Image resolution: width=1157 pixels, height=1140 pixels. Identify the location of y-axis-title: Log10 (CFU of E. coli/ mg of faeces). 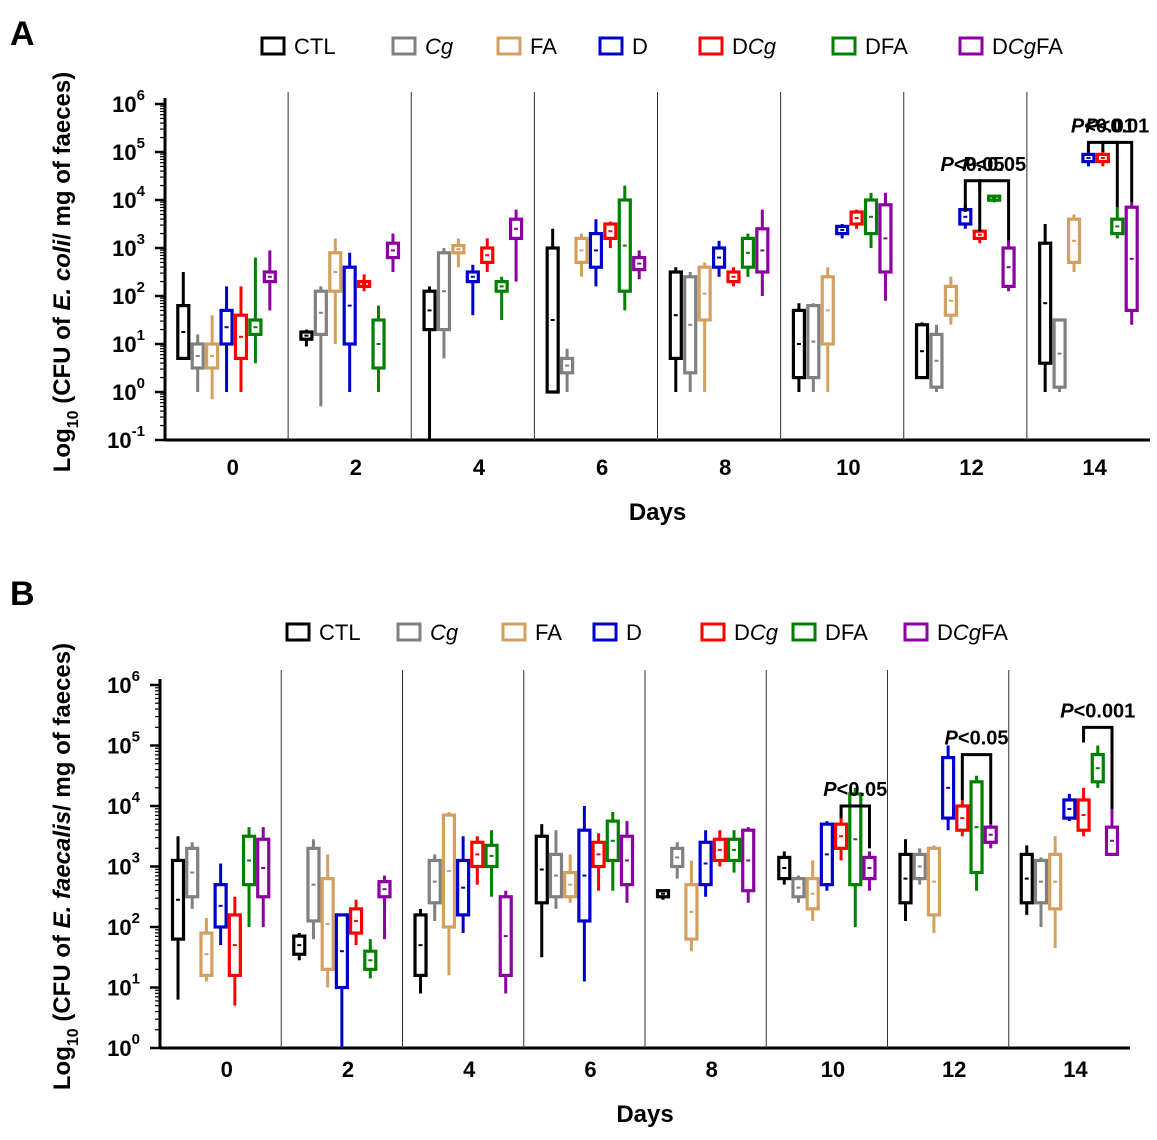
(65, 272).